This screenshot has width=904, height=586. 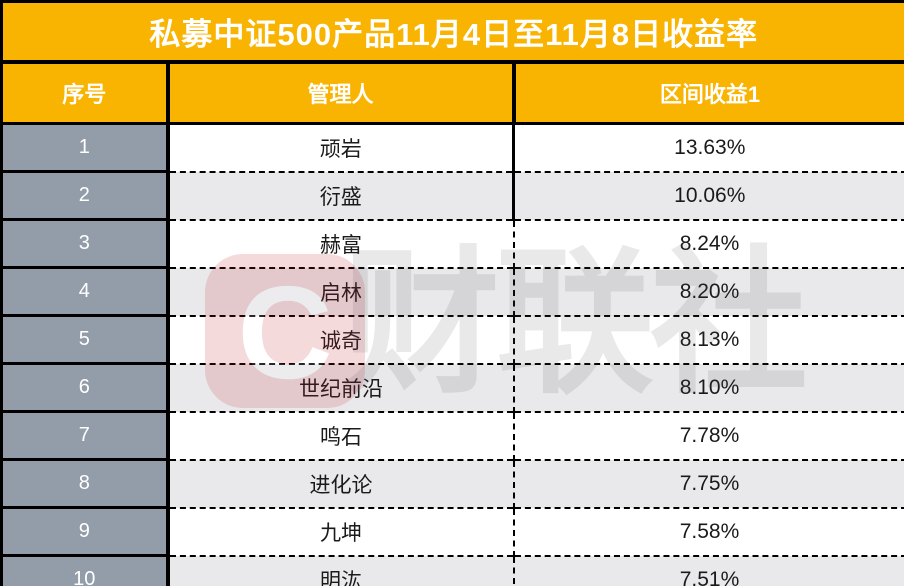 What do you see at coordinates (708, 243) in the screenshot?
I see `return-cell: 8.24%` at bounding box center [708, 243].